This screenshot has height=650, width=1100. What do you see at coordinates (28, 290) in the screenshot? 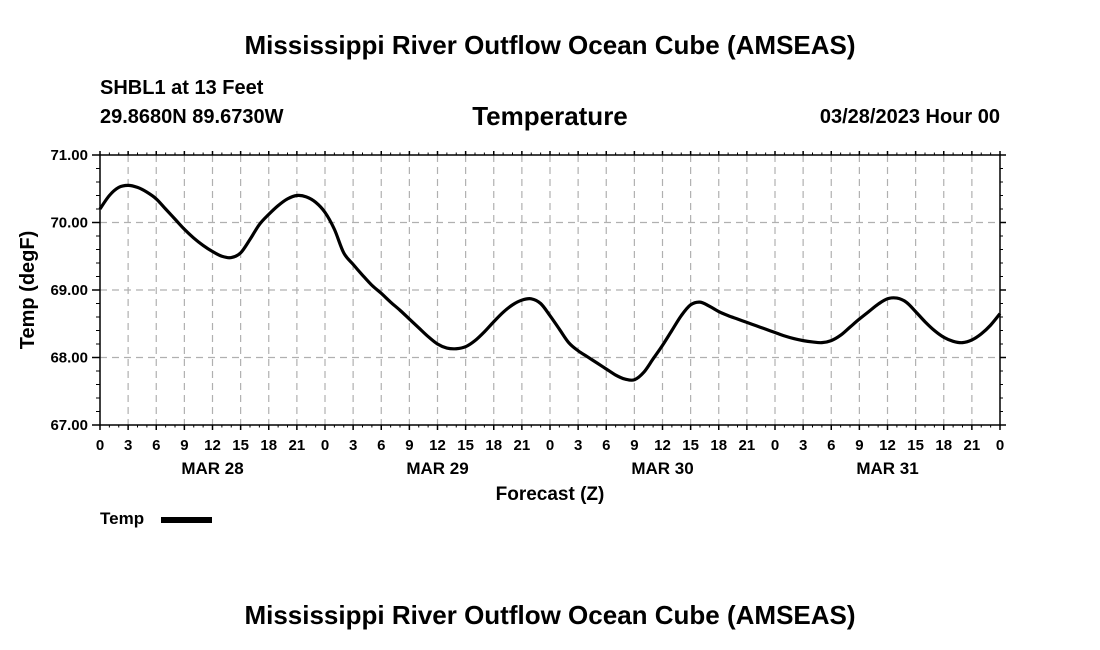
I see `y-axis-title: Temp (degF)` at bounding box center [28, 290].